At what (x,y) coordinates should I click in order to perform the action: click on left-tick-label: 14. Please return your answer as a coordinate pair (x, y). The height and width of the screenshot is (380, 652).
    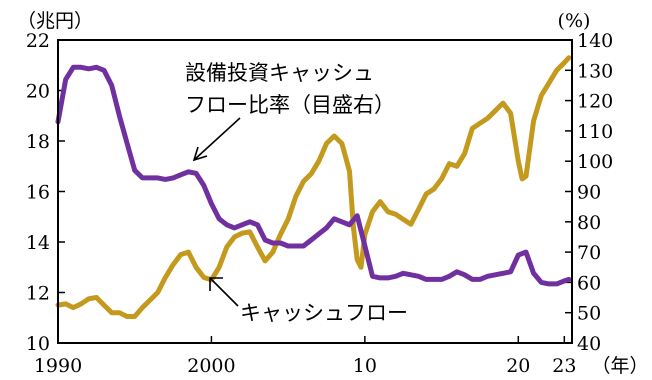
    Looking at the image, I should click on (38, 243).